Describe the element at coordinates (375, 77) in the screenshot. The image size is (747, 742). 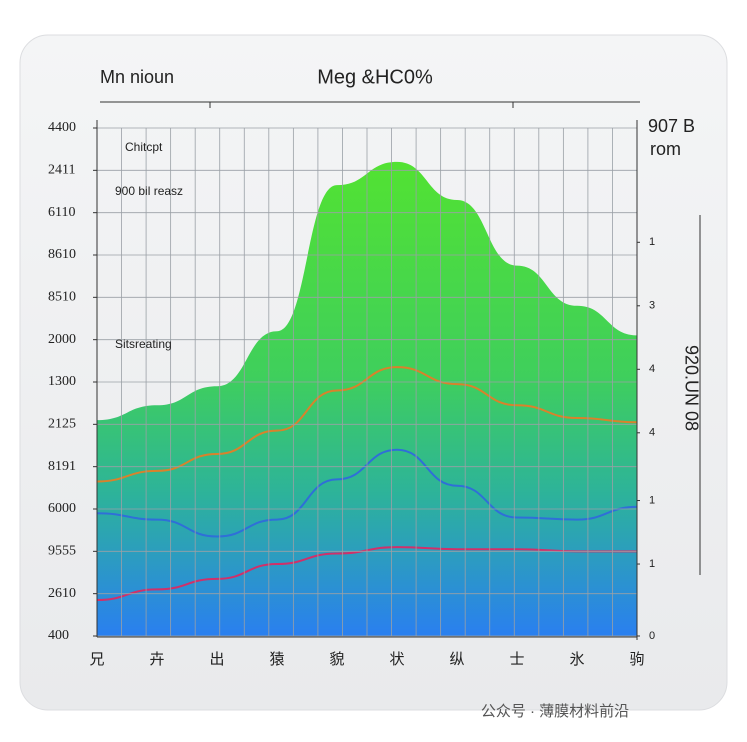
I see `chart-title: Meg &HC0%` at that location.